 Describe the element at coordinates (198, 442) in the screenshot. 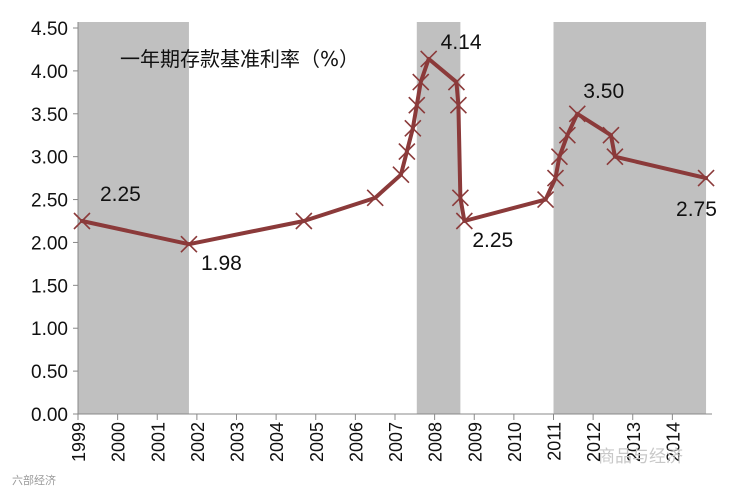

I see `x-tick-label: 2002` at that location.